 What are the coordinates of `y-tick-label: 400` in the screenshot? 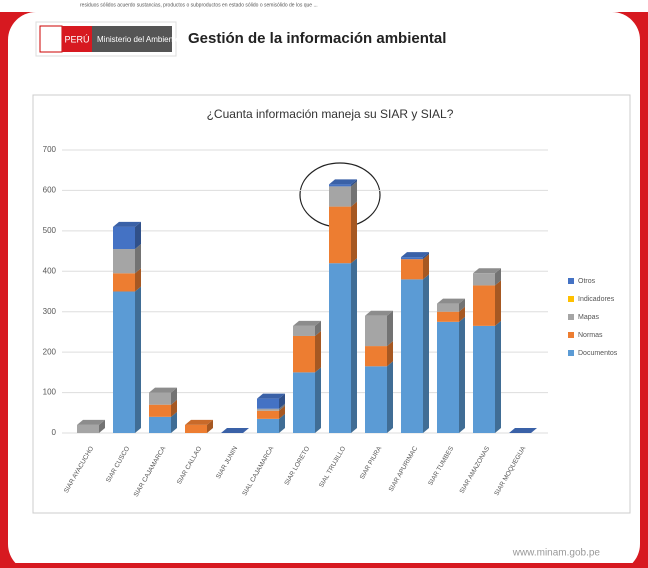 It's located at (50, 270).